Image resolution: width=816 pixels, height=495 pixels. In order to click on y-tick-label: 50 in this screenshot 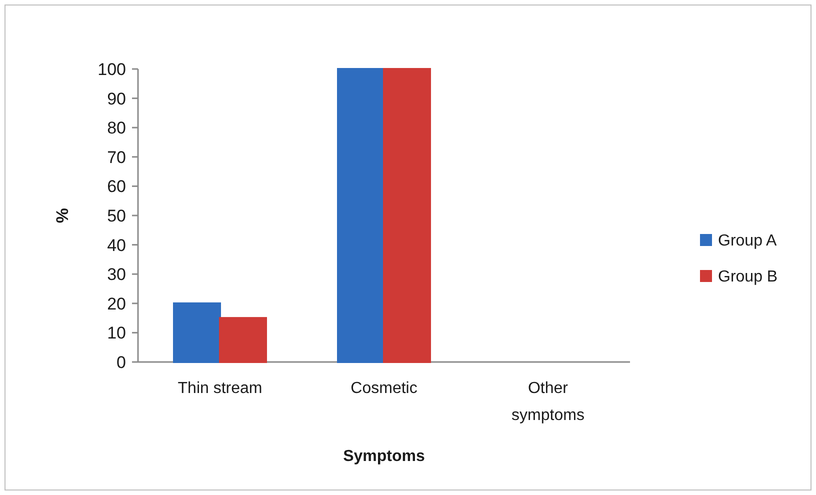, I will do `click(116, 216)`.